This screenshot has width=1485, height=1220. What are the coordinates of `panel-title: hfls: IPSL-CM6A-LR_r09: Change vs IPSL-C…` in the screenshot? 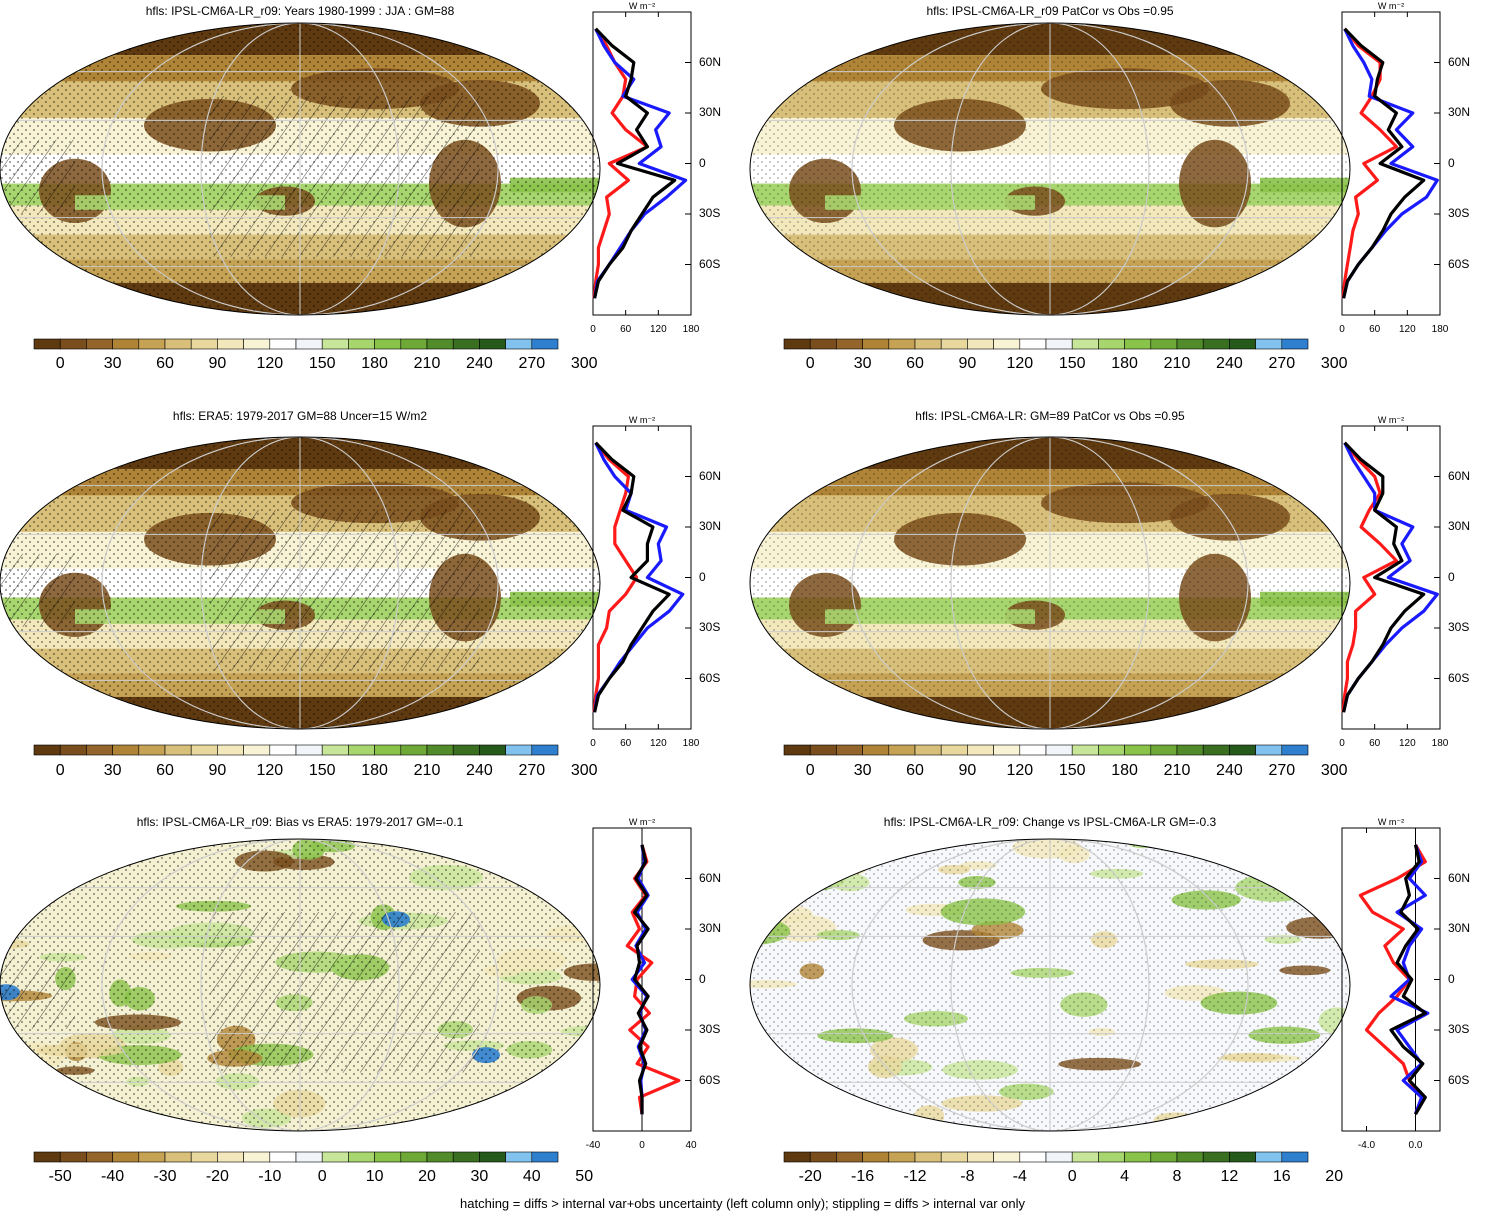 It's located at (1050, 822).